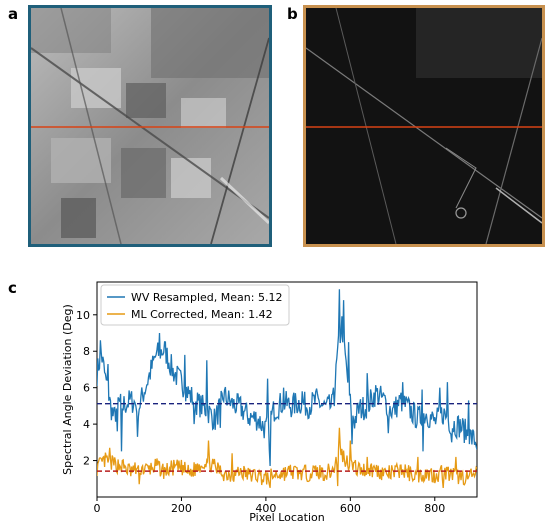 The image size is (550, 526). I want to click on legend-entry: ML Corrected, Mean: 1.42, so click(202, 314).